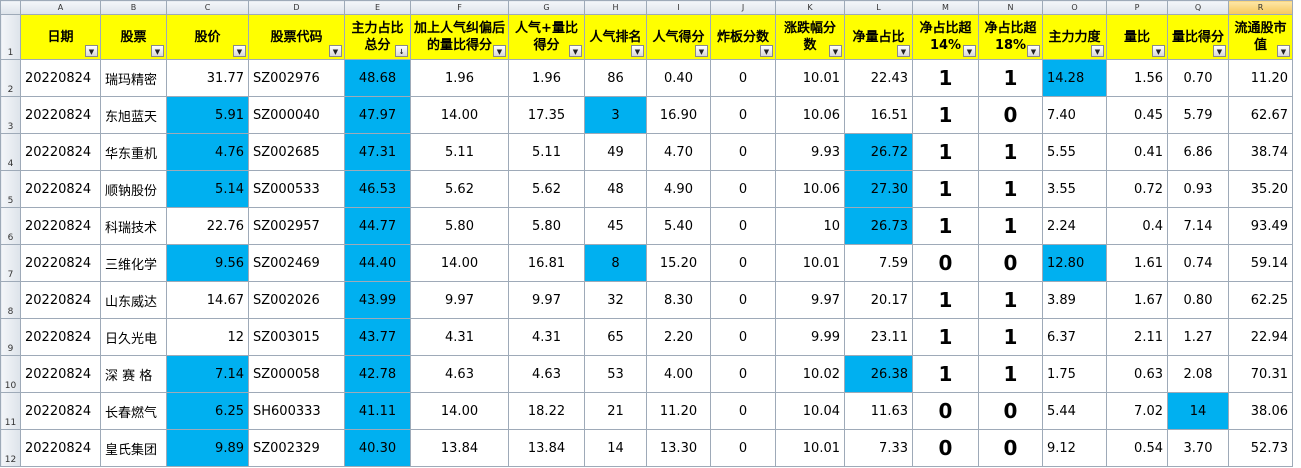 This screenshot has height=468, width=1301. I want to click on cell-d: SZ002469, so click(296, 263).